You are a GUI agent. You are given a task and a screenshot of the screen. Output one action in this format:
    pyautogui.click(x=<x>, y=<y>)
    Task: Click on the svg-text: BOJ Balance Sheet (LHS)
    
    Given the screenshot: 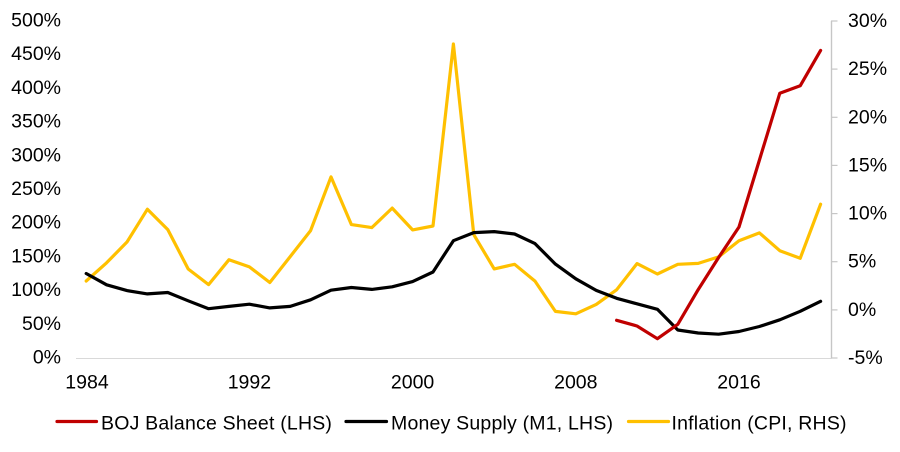 What is the action you would take?
    pyautogui.click(x=216, y=424)
    